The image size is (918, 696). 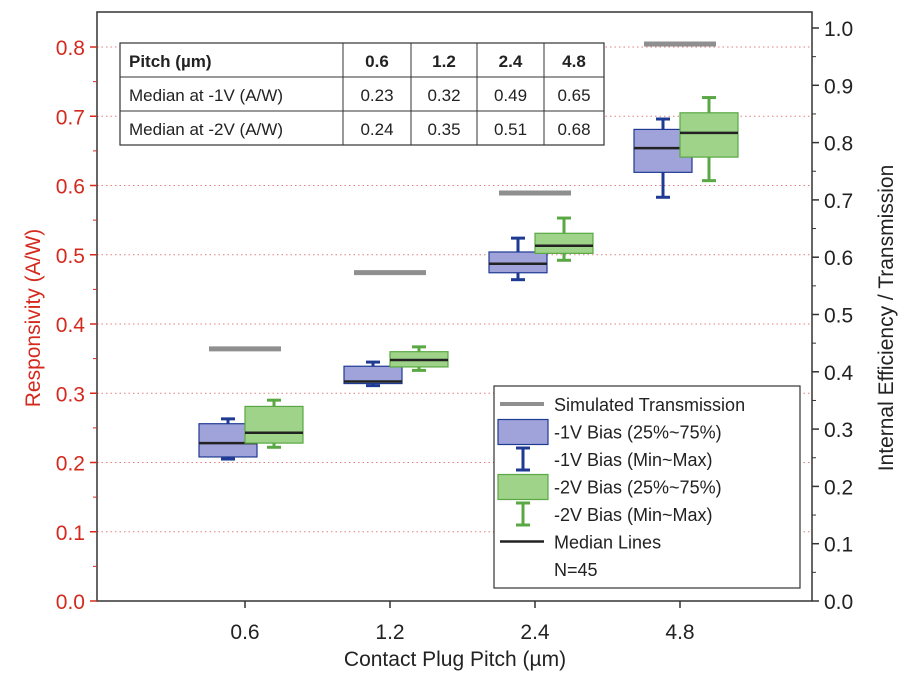 I want to click on x-tick-label: 4.8, so click(x=679, y=632).